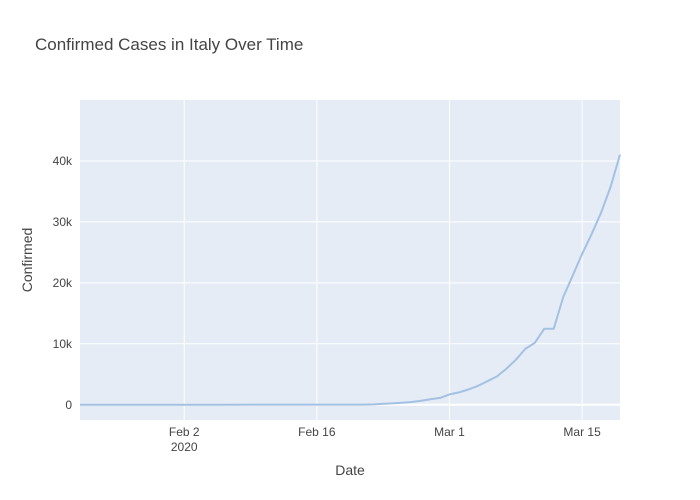 Image resolution: width=700 pixels, height=500 pixels. Describe the element at coordinates (63, 161) in the screenshot. I see `y-tick-label: 40k` at that location.